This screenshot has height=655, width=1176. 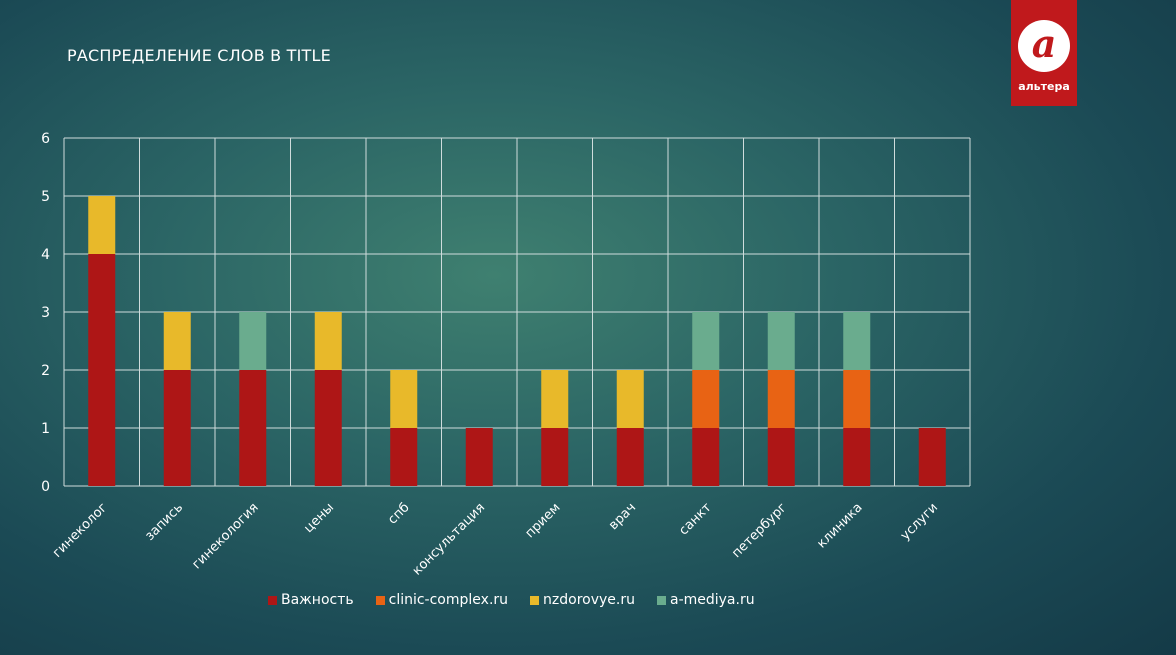 What do you see at coordinates (622, 516) in the screenshot?
I see `x-tick-label: врач` at bounding box center [622, 516].